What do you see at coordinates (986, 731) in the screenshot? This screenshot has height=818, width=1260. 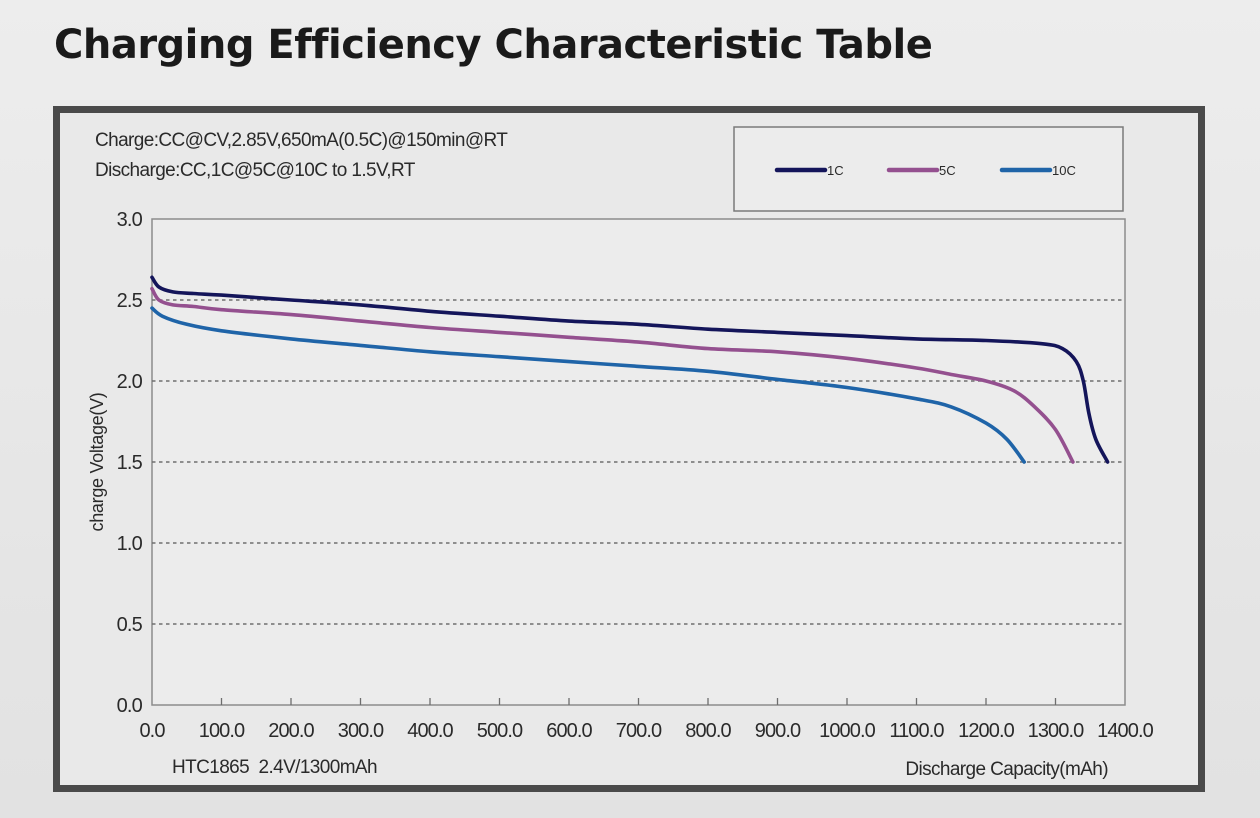 I see `x-tick-label: 1200.0` at bounding box center [986, 731].